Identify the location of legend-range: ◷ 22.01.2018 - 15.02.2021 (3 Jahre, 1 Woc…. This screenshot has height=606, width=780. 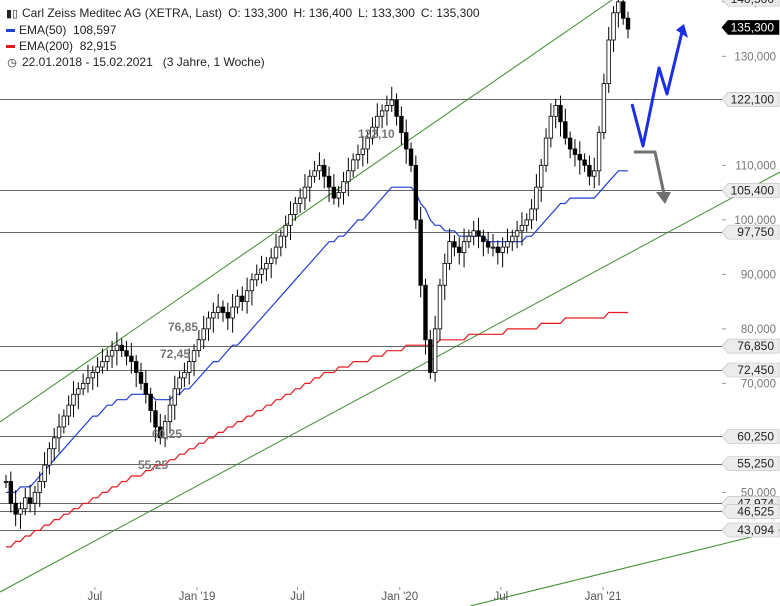
(243, 62).